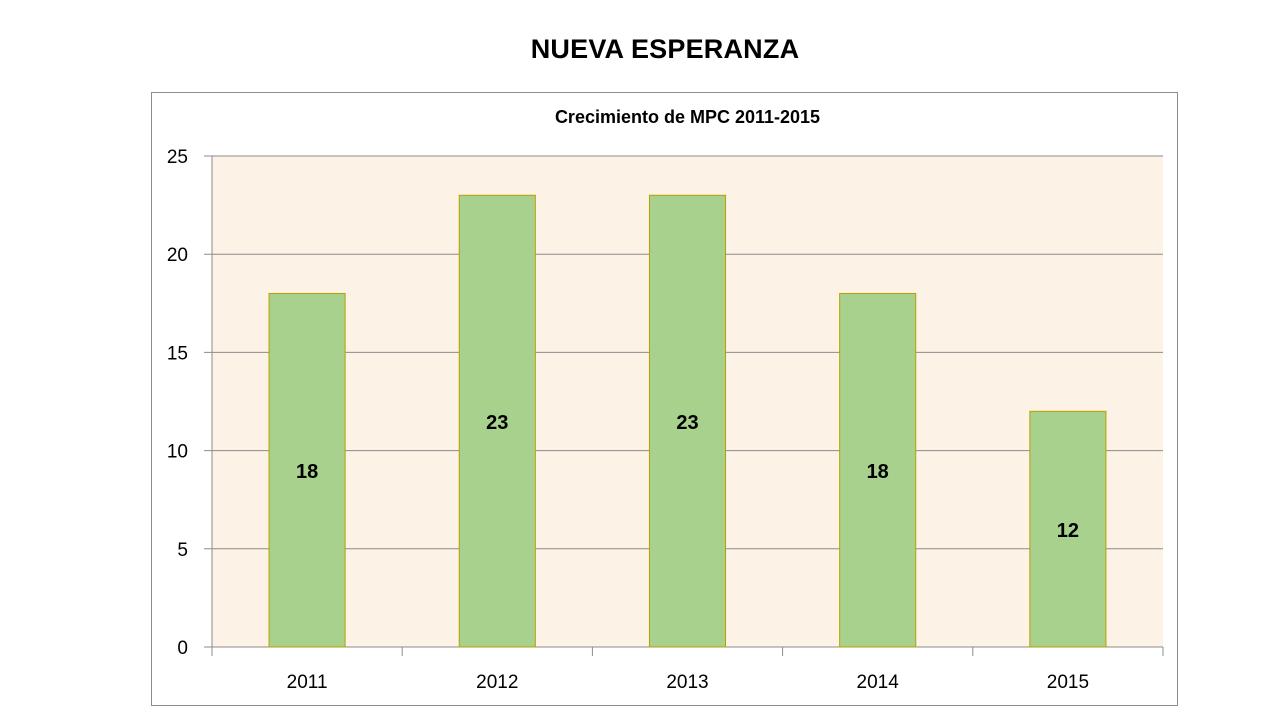  I want to click on bar-2011, so click(307, 470).